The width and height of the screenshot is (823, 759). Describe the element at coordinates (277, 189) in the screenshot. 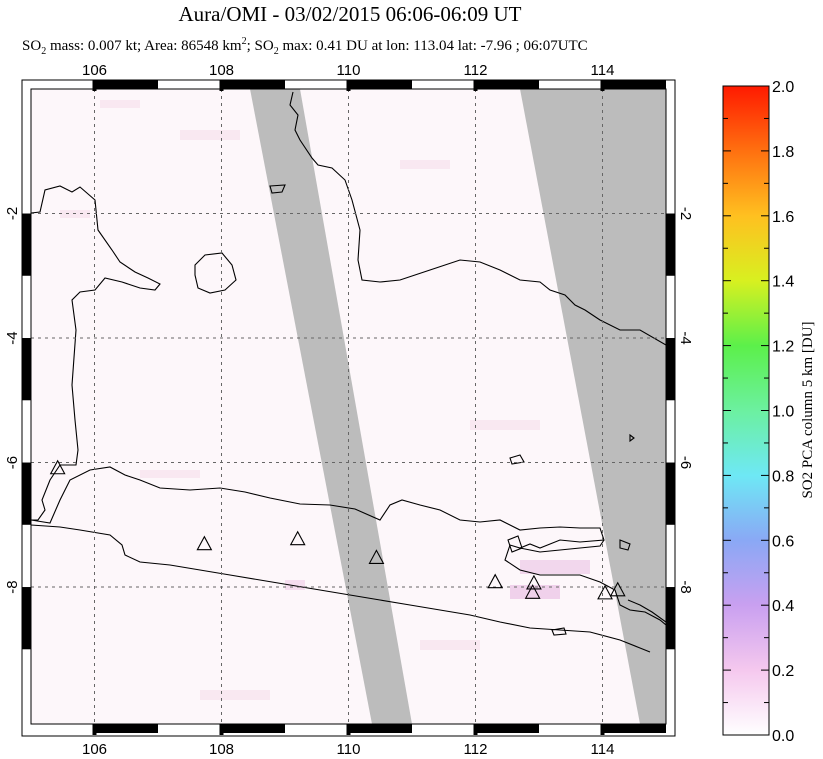

I see `coast-bangka-small` at that location.